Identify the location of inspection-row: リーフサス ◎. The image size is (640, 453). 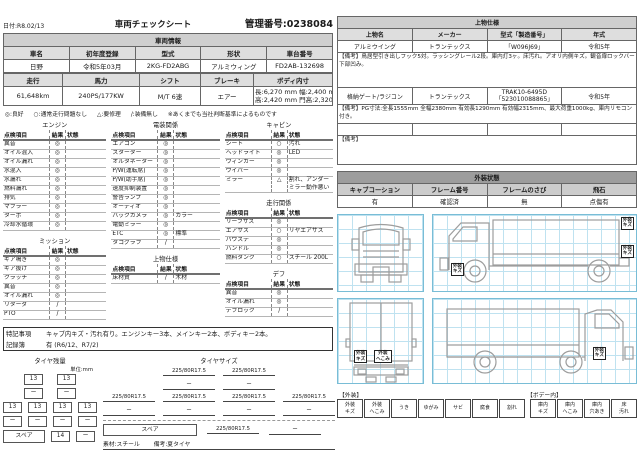
(279, 223).